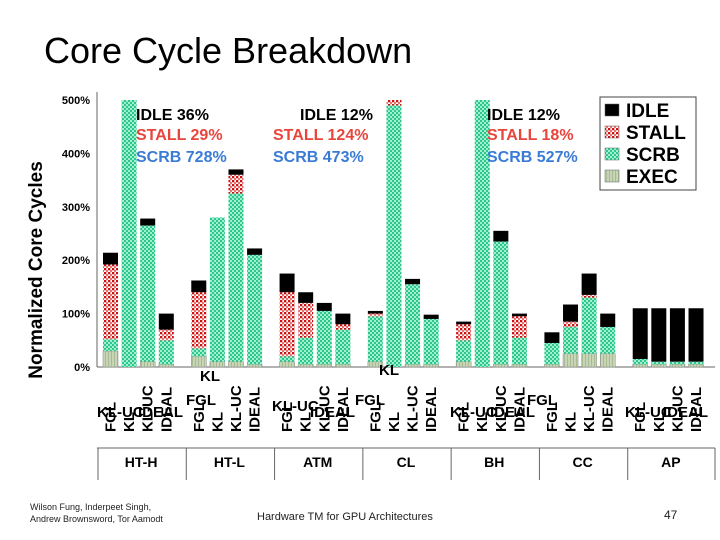 This screenshot has width=720, height=540. What do you see at coordinates (463, 364) in the screenshot?
I see `bar-bh-fgl-exec` at bounding box center [463, 364].